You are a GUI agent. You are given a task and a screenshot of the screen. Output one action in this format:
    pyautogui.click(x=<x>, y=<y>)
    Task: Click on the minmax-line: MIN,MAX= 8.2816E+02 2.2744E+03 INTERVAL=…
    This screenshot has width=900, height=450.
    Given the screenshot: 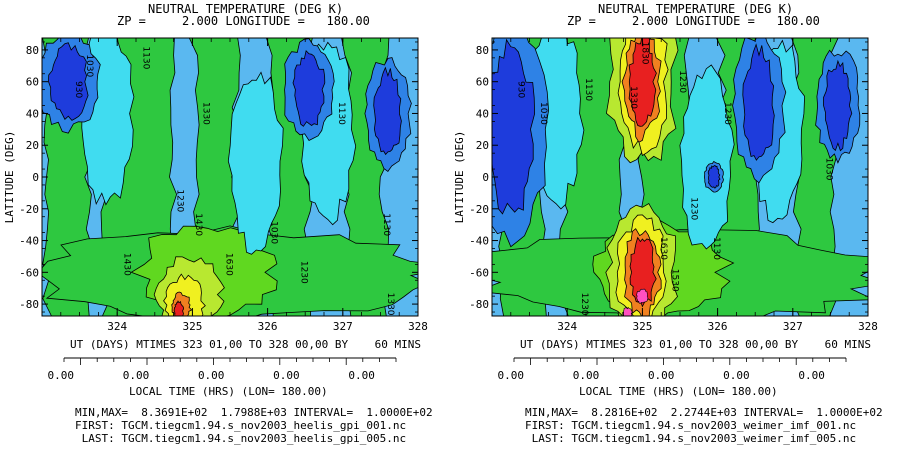 What is the action you would take?
    pyautogui.click(x=704, y=412)
    